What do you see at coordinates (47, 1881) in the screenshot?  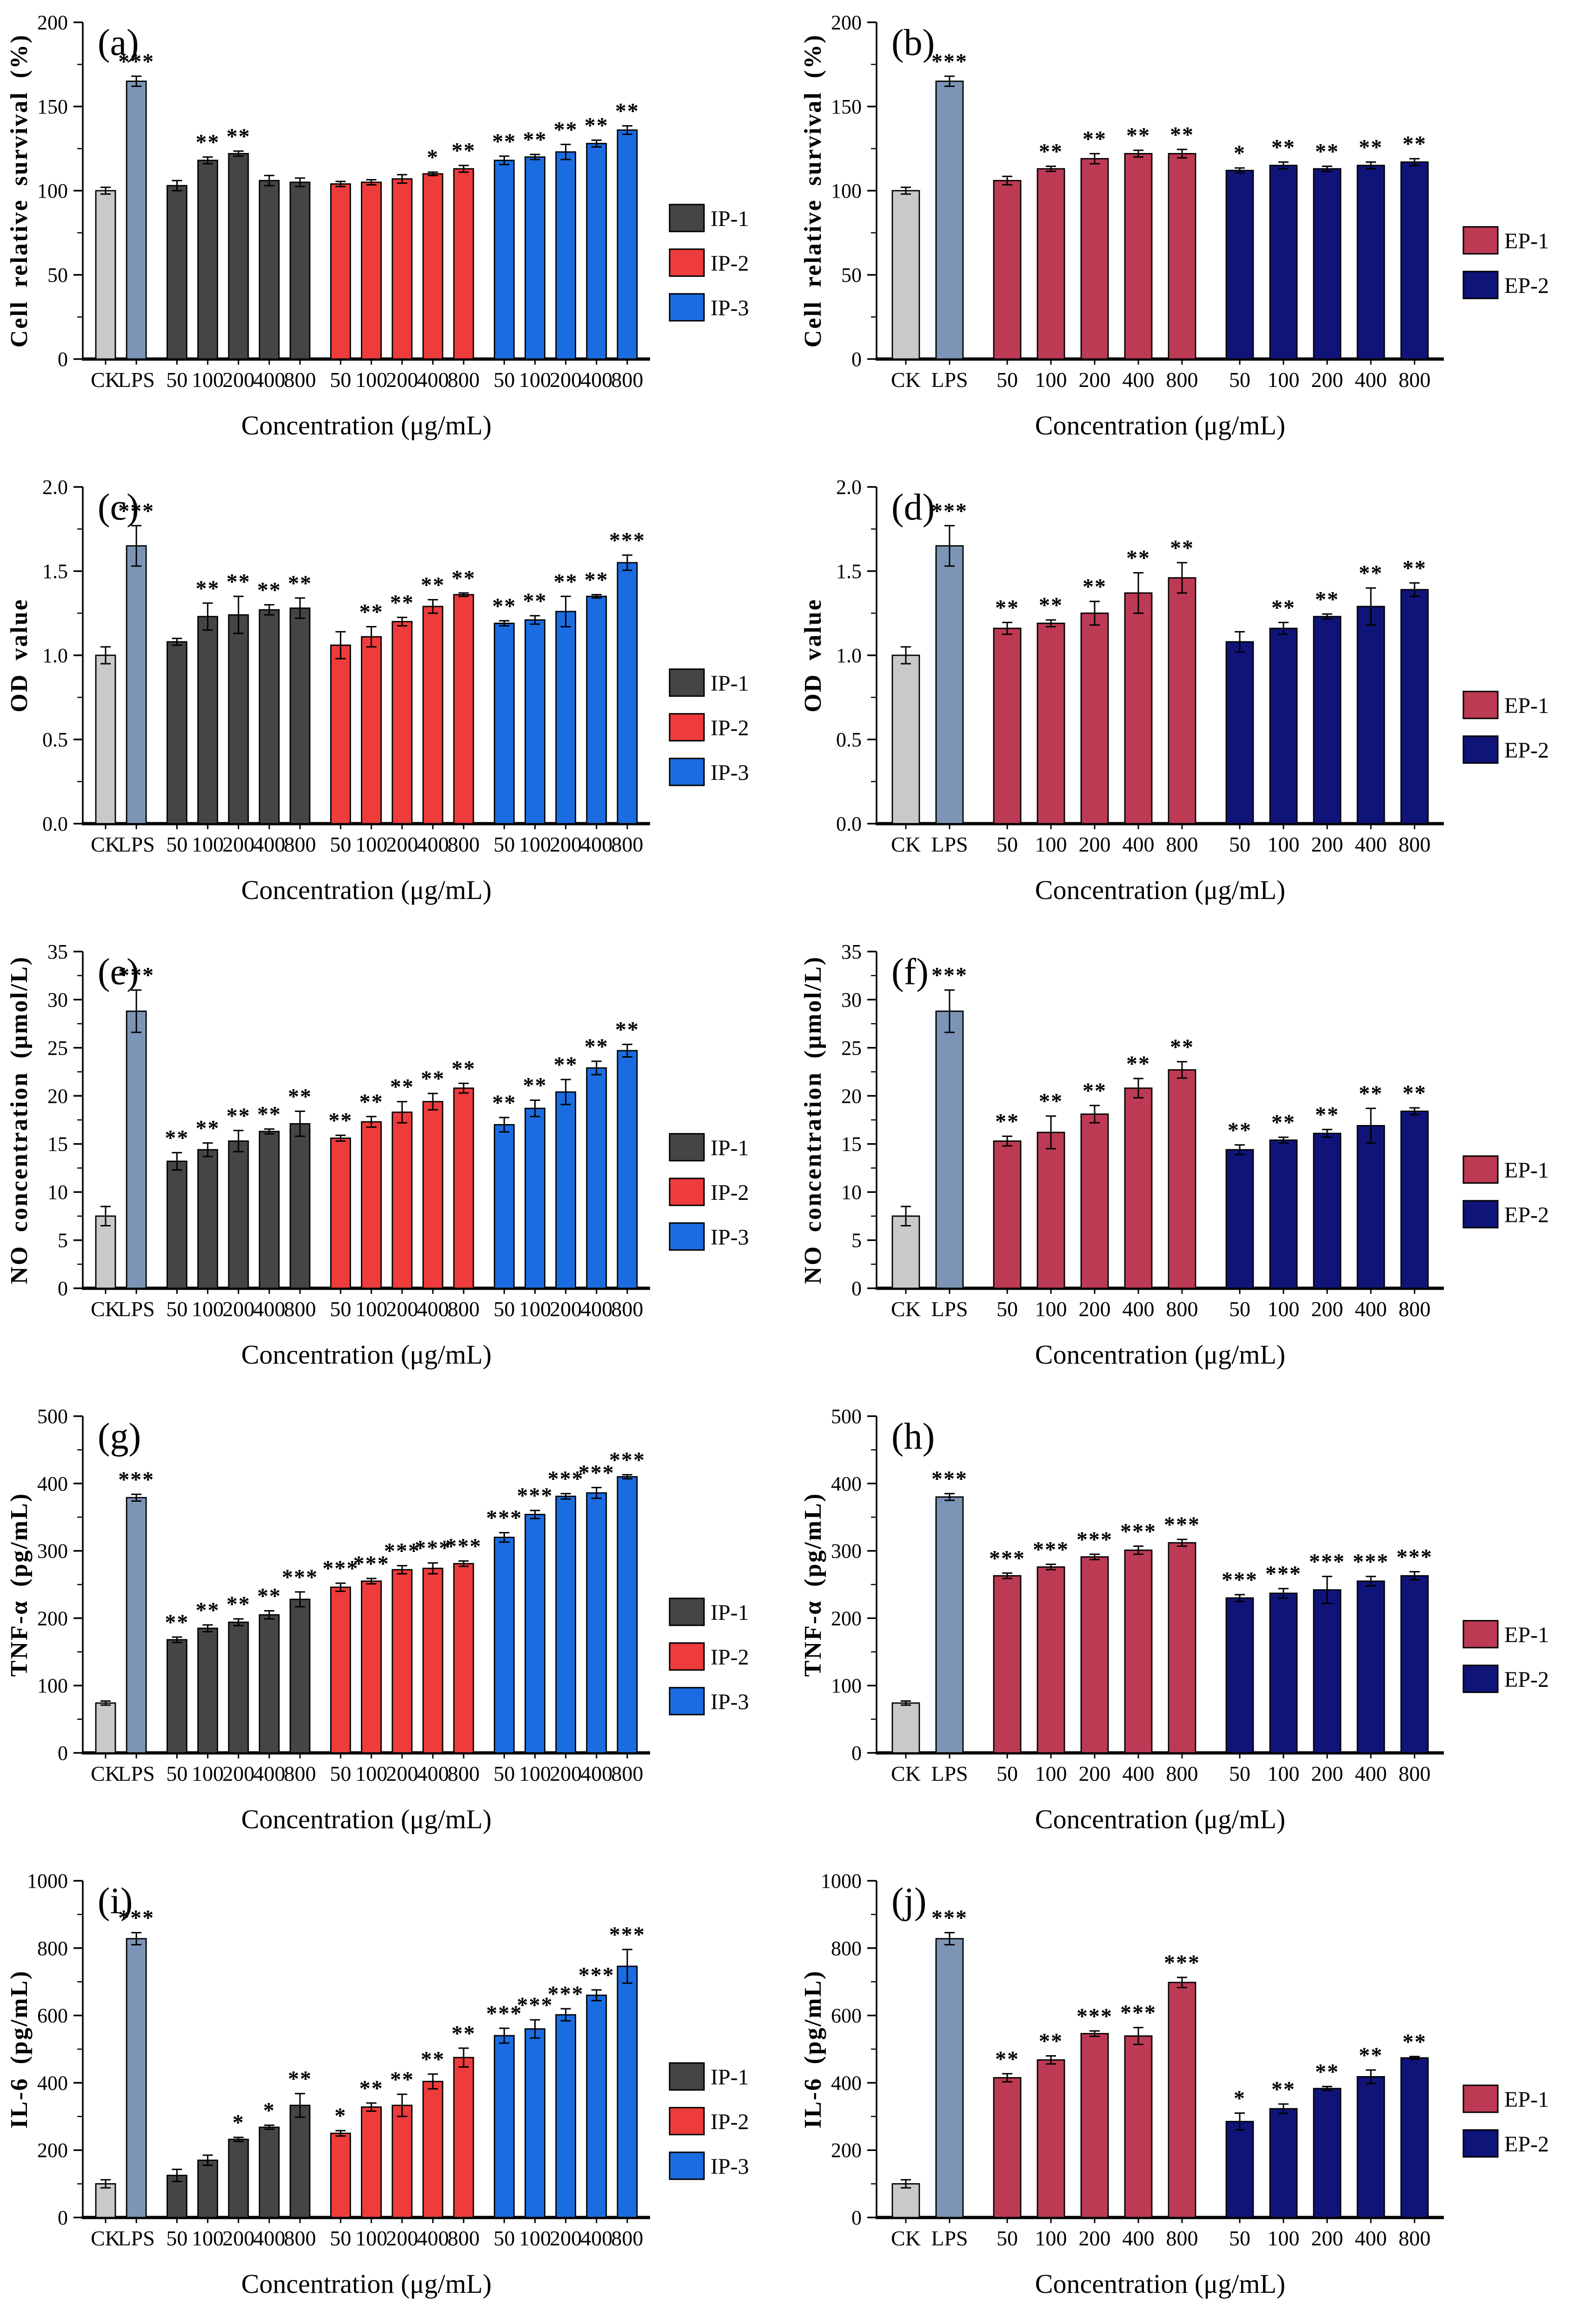 I see `y-tick-label: 1000` at bounding box center [47, 1881].